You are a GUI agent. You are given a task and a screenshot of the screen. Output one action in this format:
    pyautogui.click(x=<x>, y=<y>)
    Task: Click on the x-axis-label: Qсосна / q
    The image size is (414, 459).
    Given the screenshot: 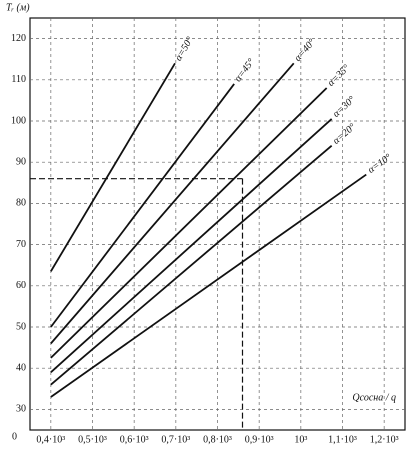 What is the action you would take?
    pyautogui.click(x=374, y=397)
    